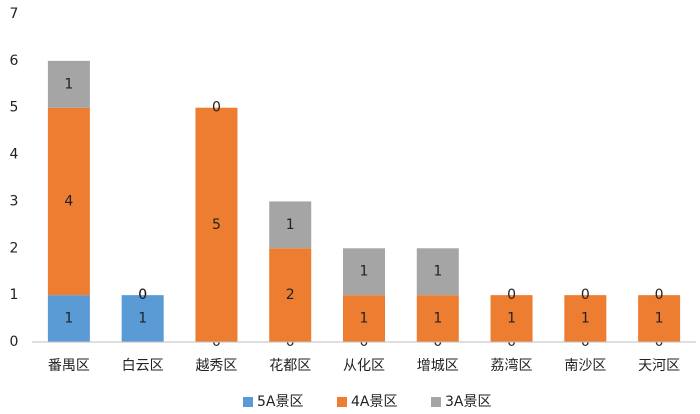 The height and width of the screenshot is (414, 700). What do you see at coordinates (14, 61) in the screenshot?
I see `y-tick-label: 6` at bounding box center [14, 61].